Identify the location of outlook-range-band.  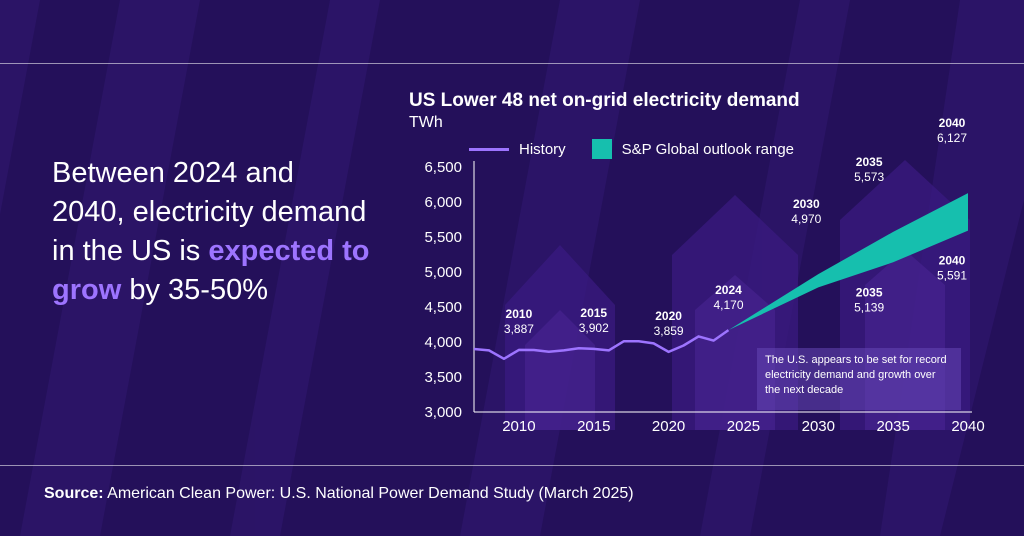
(848, 262).